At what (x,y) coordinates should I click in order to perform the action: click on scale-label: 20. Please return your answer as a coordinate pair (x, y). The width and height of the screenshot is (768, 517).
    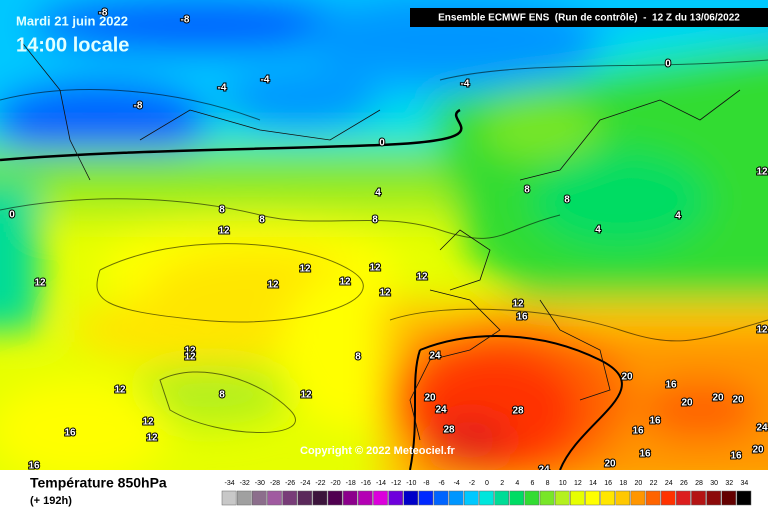
    Looking at the image, I should click on (639, 483).